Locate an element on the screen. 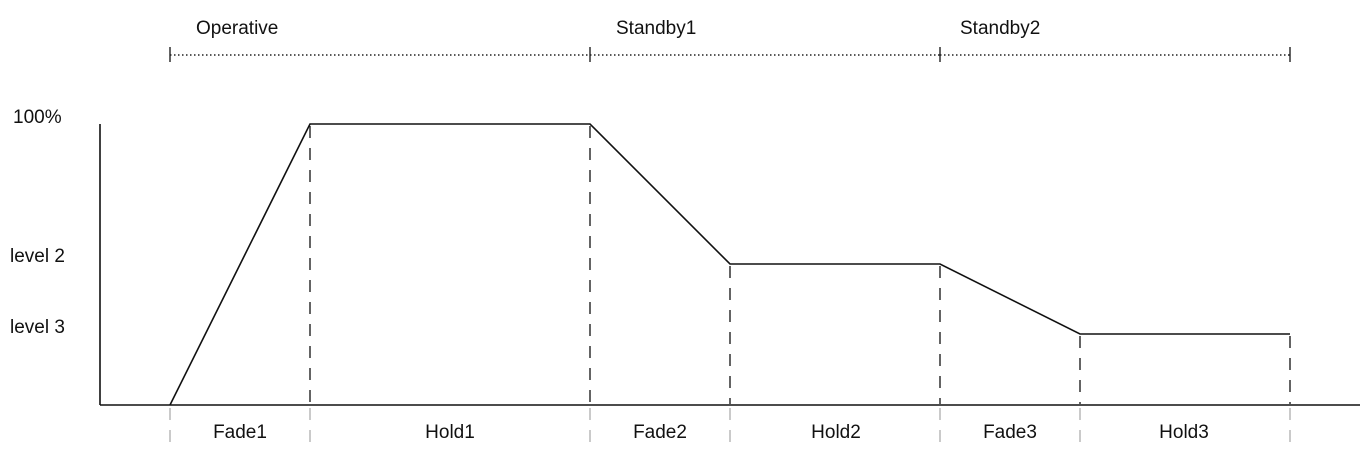 The height and width of the screenshot is (469, 1366). level-label-3: level 3 is located at coordinates (37, 327).